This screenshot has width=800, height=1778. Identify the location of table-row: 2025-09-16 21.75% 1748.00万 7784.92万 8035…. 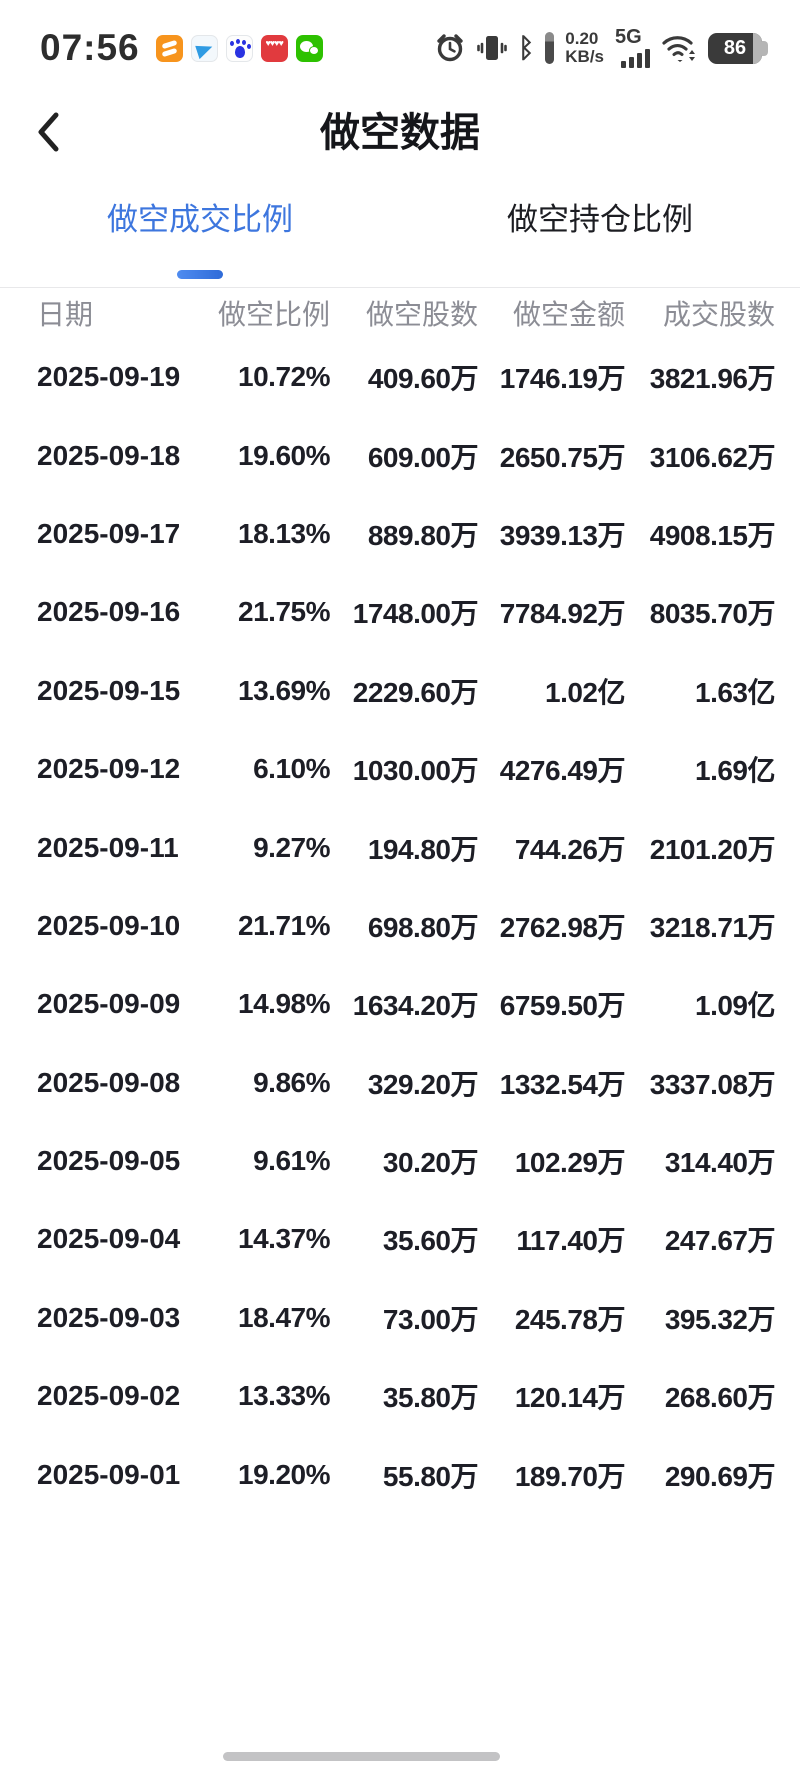
(400, 612).